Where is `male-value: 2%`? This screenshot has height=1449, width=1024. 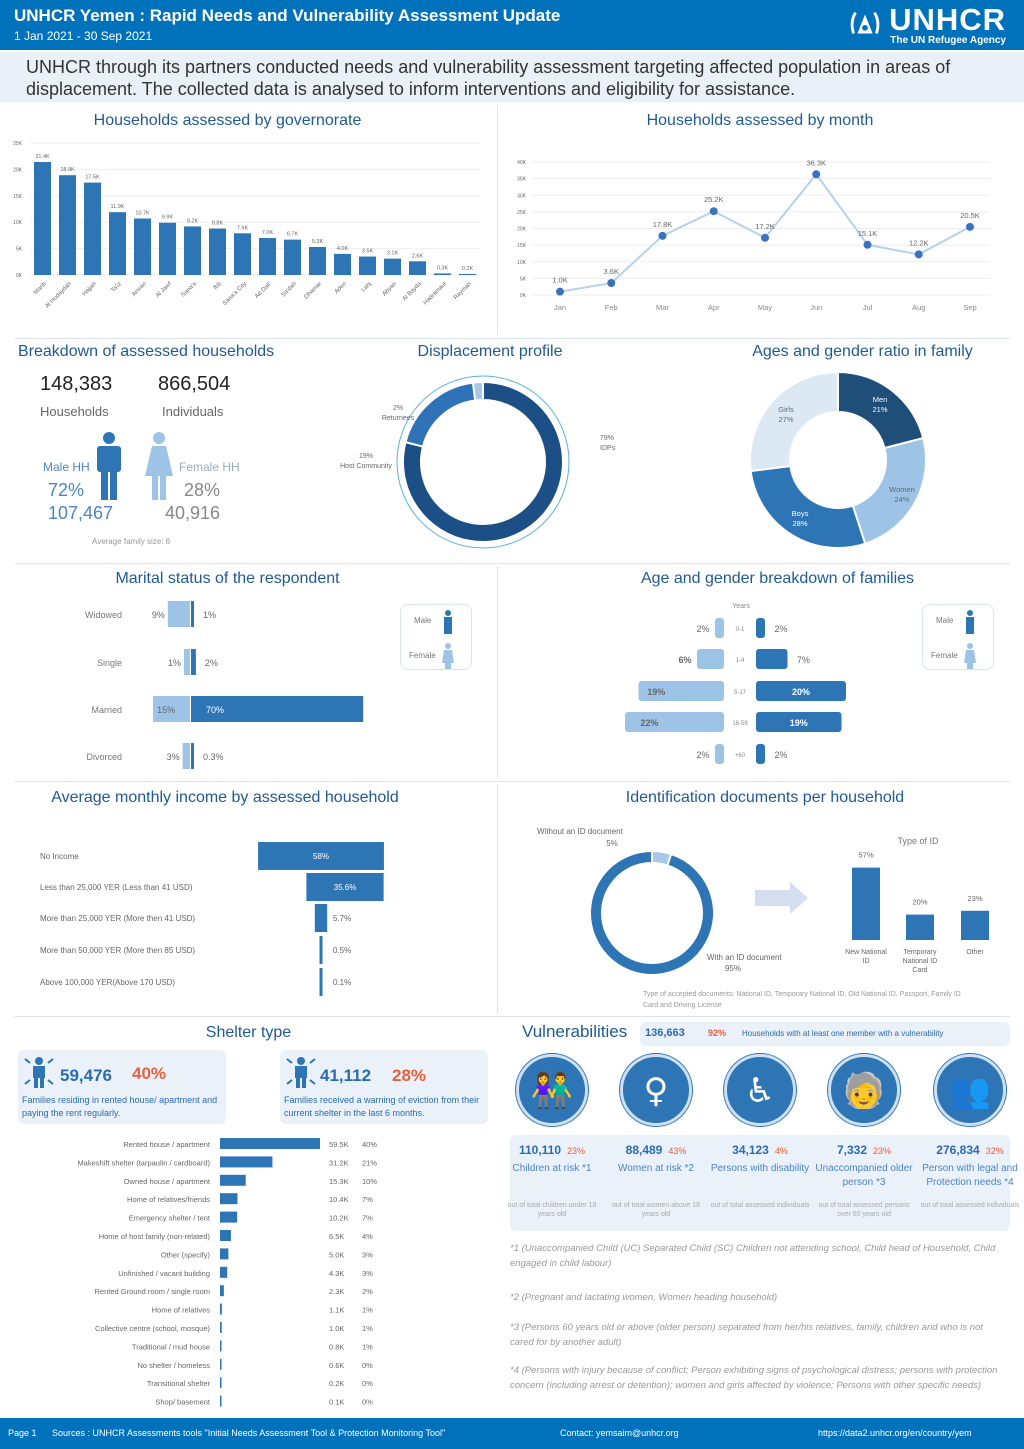
male-value: 2% is located at coordinates (780, 755).